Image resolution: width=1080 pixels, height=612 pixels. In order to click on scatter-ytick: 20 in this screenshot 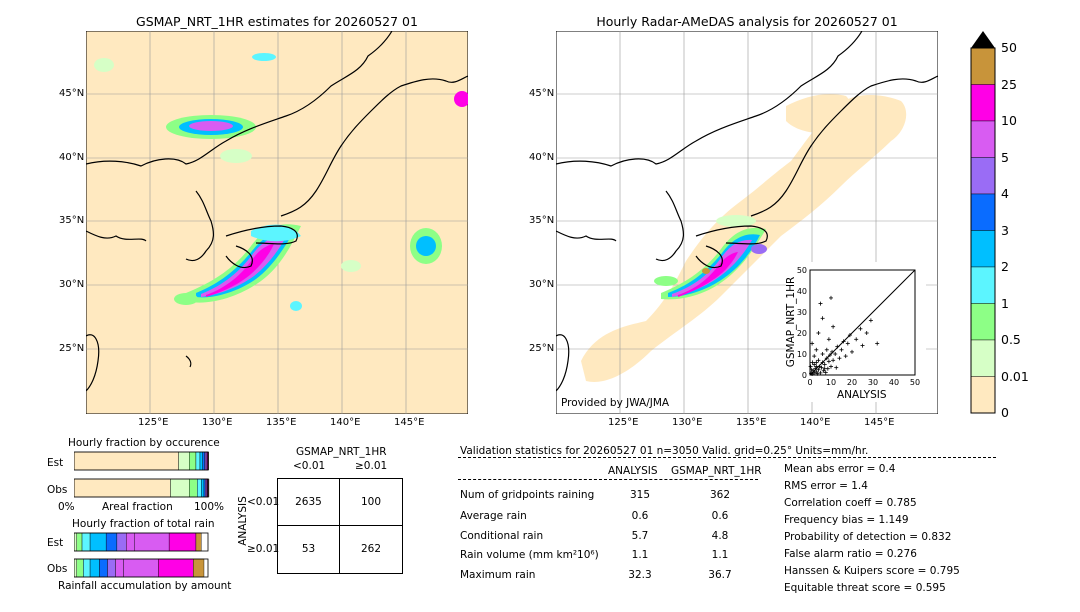, I will do `click(802, 333)`.